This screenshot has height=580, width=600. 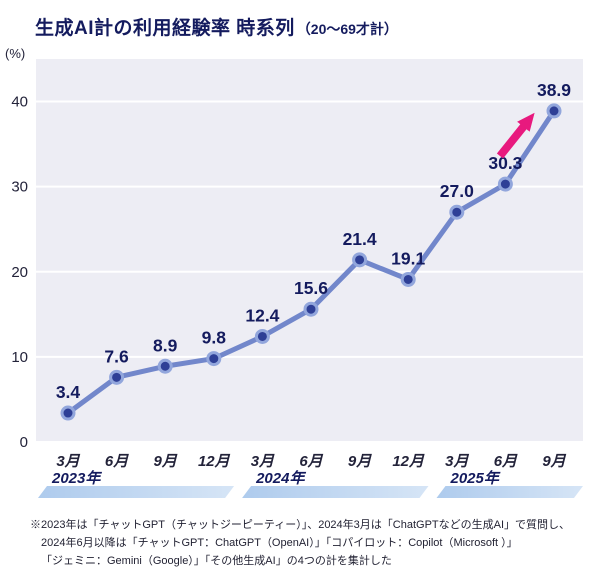 What do you see at coordinates (165, 28) in the screenshot?
I see `chart-title-main: 生成AI計の利用経験率 時系列` at bounding box center [165, 28].